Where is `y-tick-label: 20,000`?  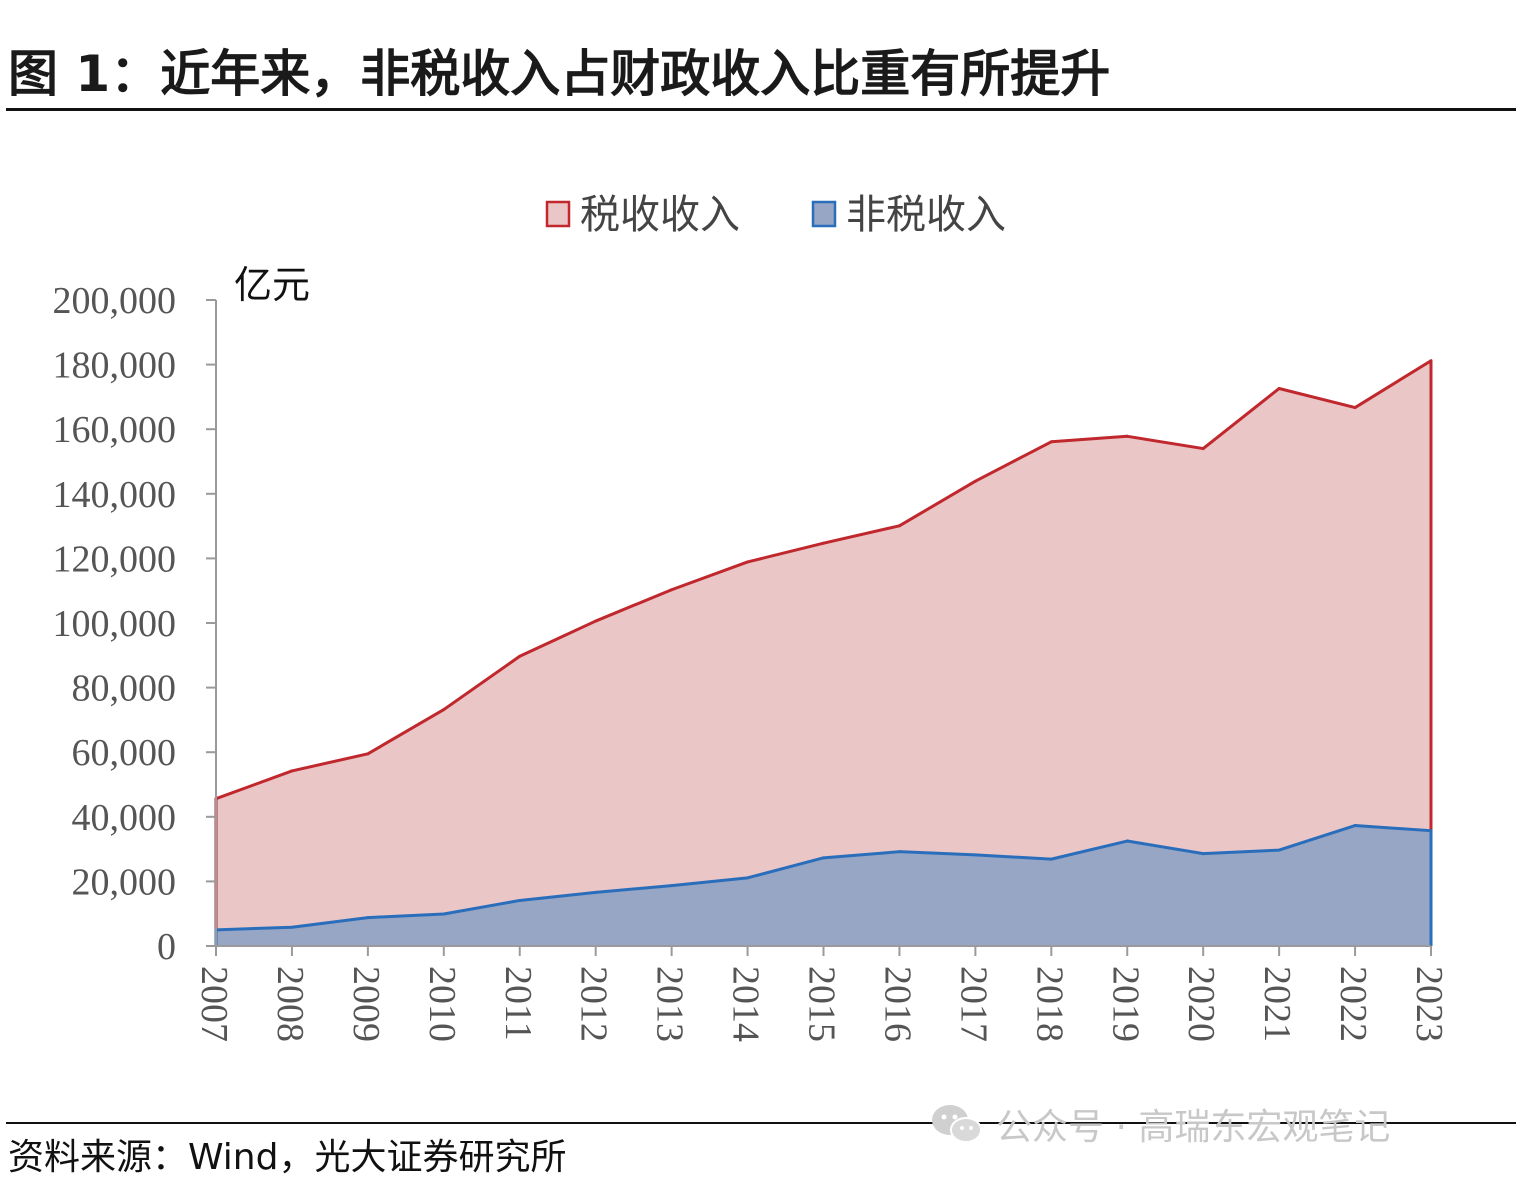 y-tick-label: 20,000 is located at coordinates (124, 882).